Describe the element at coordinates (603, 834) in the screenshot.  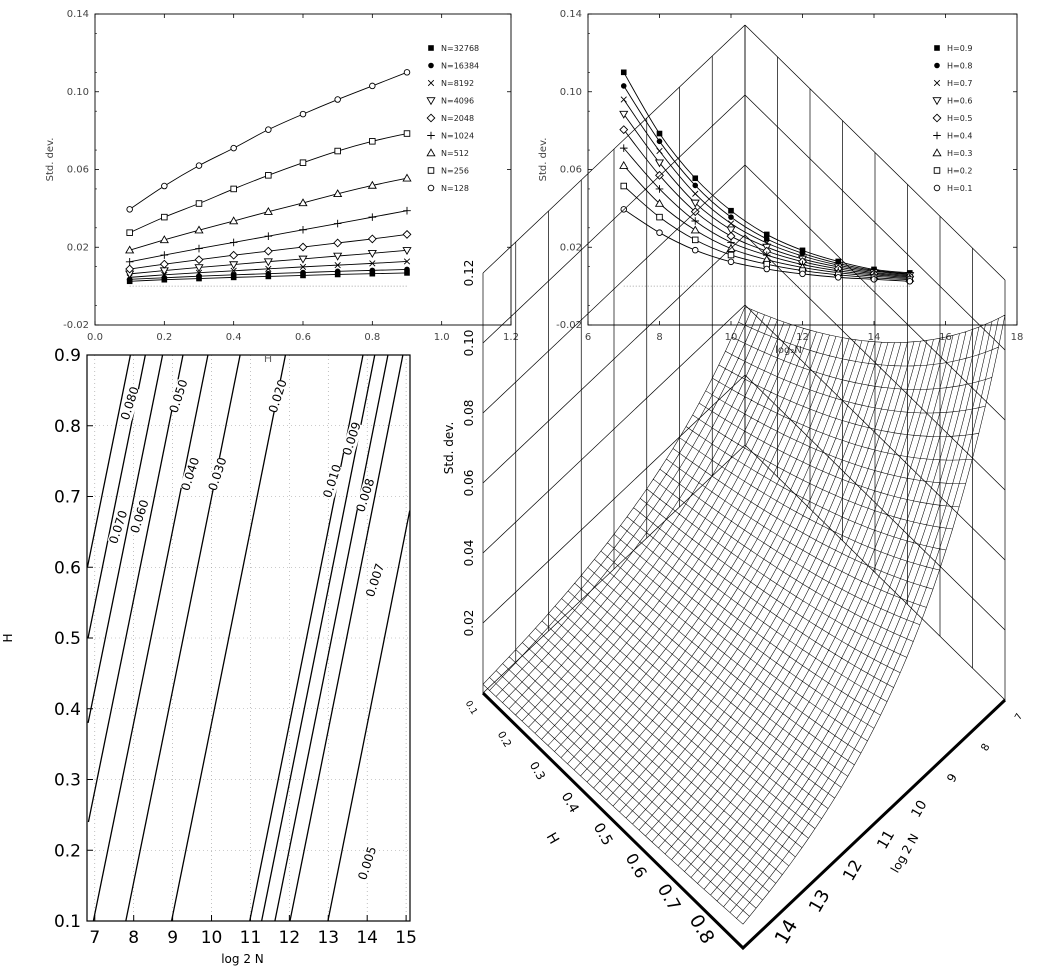
I see `h-tick-label: 0.5` at that location.